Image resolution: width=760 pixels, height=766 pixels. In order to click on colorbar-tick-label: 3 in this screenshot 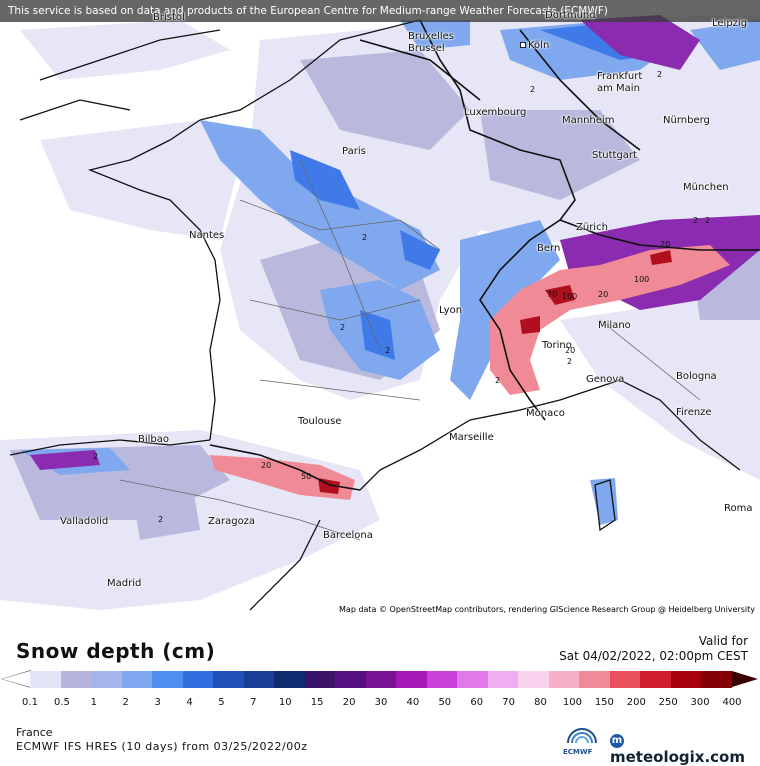, I will do `click(157, 702)`.